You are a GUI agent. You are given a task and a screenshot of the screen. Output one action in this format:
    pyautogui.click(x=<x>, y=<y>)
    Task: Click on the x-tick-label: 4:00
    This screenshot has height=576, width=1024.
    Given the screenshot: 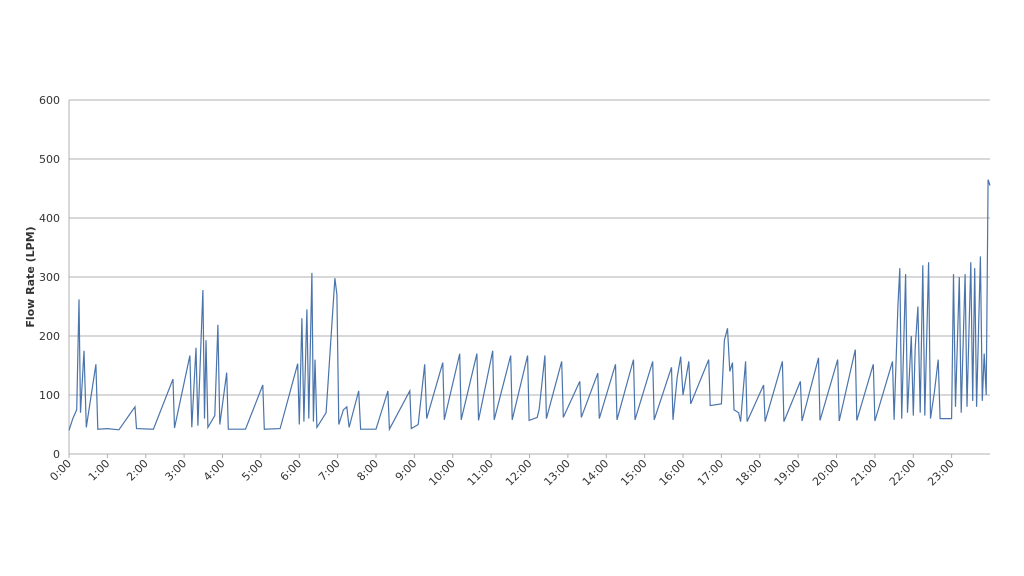 What is the action you would take?
    pyautogui.click(x=214, y=470)
    